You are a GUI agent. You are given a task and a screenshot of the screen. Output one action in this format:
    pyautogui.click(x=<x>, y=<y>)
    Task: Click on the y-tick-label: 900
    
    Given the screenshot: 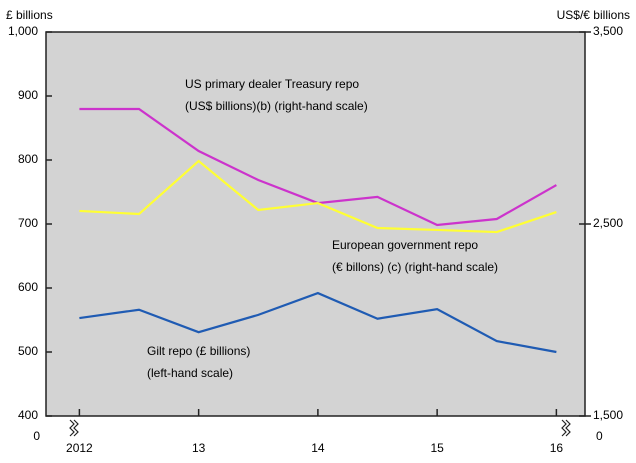 What is the action you would take?
    pyautogui.click(x=28, y=95)
    